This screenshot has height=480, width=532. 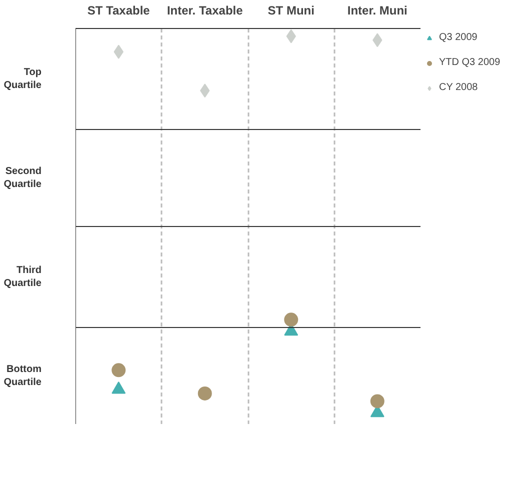 I want to click on x-tick-label: ST Muni, so click(x=291, y=11).